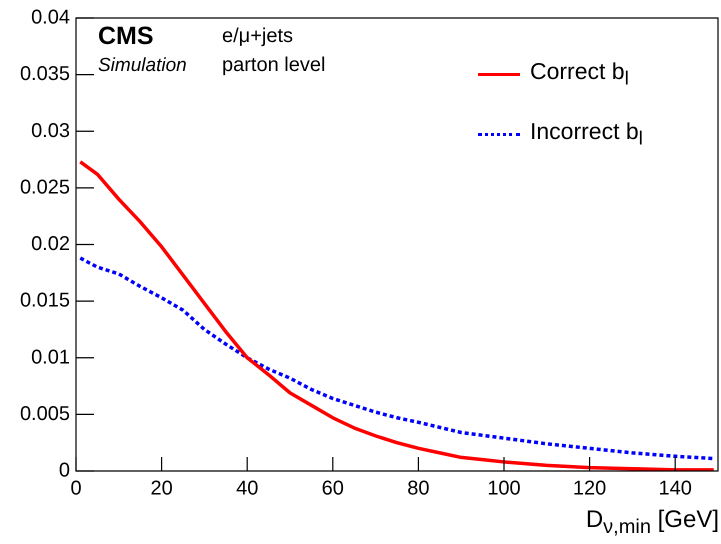 The image size is (721, 544). I want to click on legend-label: Correct b$_{l}$, so click(579, 74).